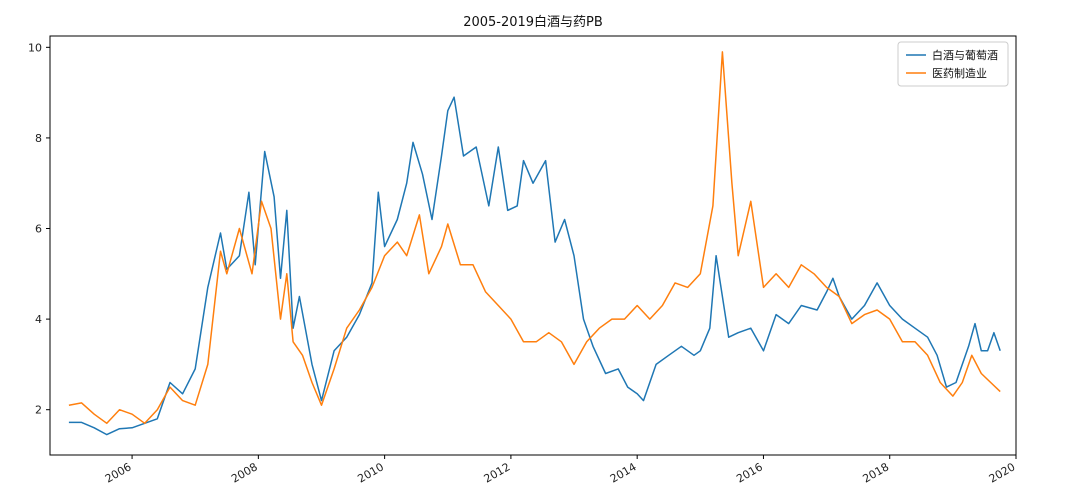  Describe the element at coordinates (35, 47) in the screenshot. I see `y-tick-label: 10` at that location.